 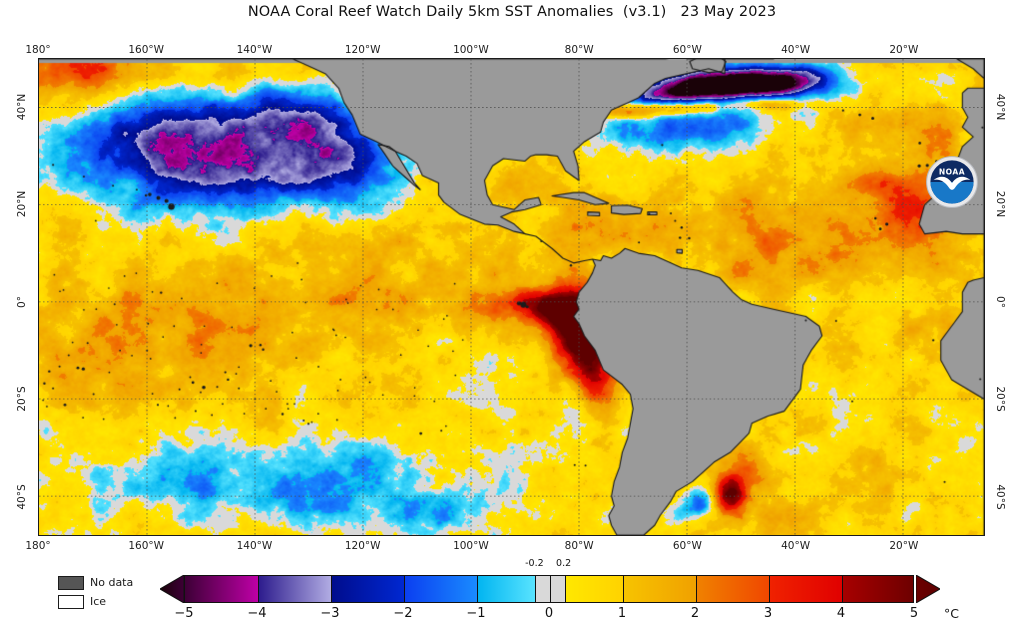 I want to click on lat-tick-left-3: 20°S, so click(x=22, y=399).